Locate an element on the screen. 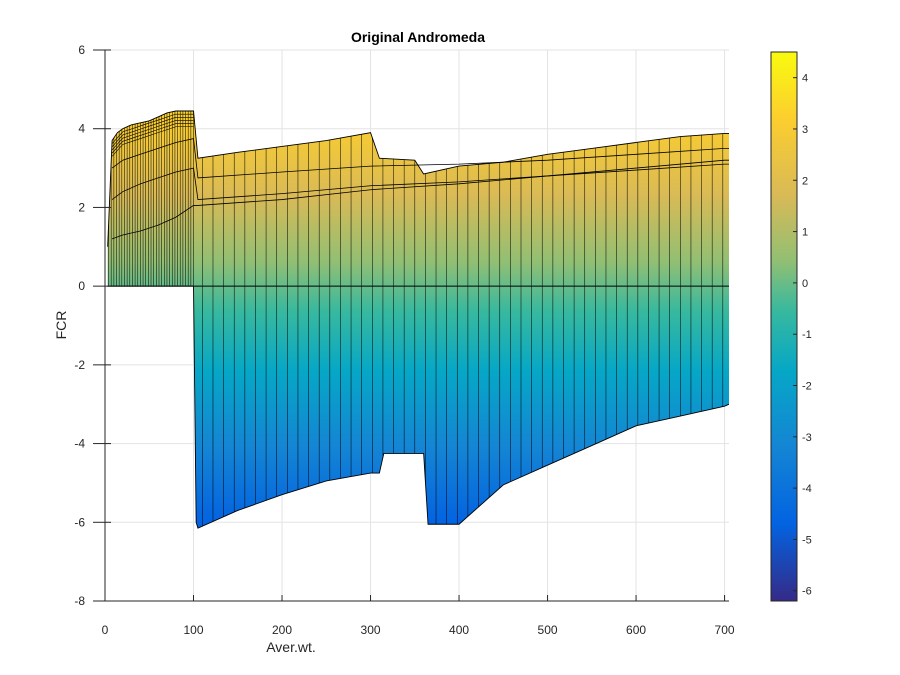 The width and height of the screenshot is (900, 675). colorbar: -6 -5 -4 -3 -2 -1 0 1 2 3 4 is located at coordinates (791, 326).